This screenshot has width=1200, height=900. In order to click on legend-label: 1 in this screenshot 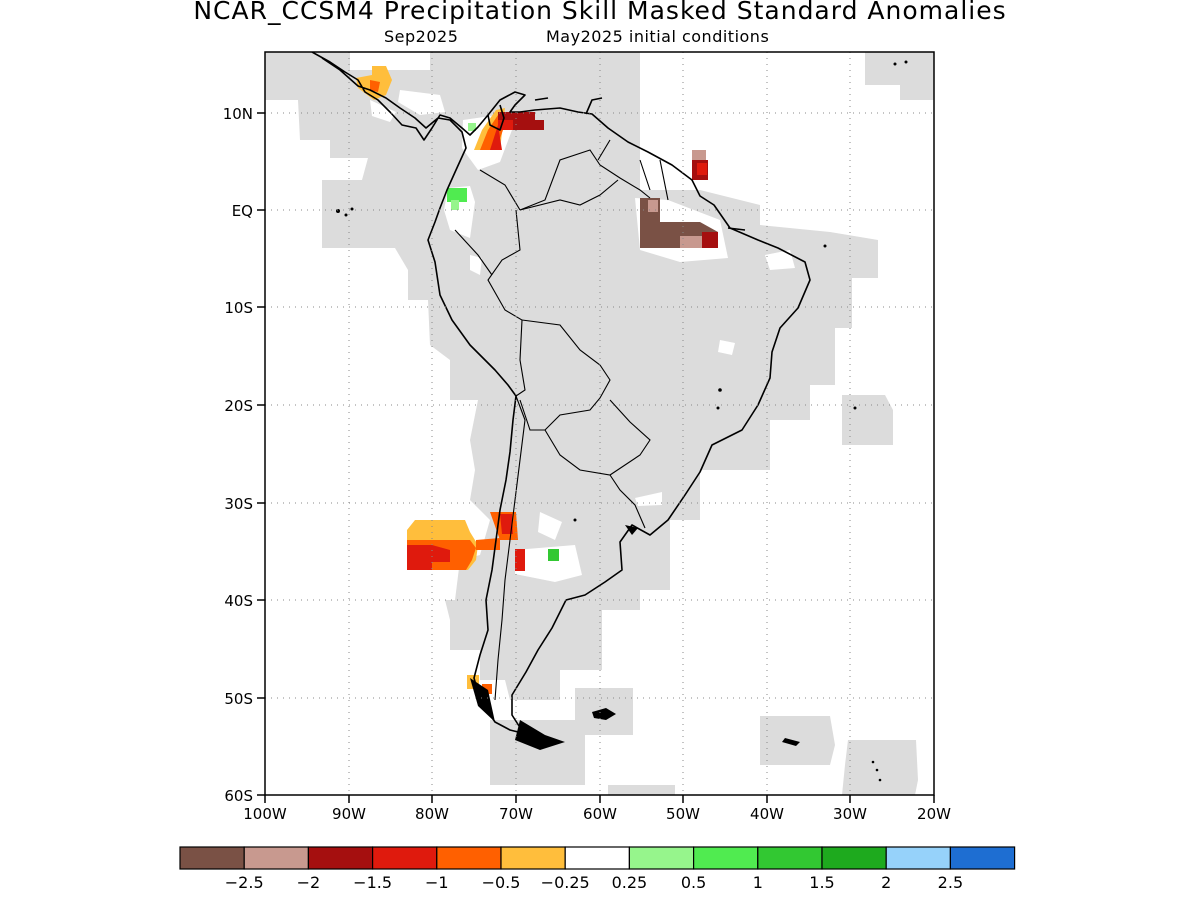, I will do `click(758, 882)`.